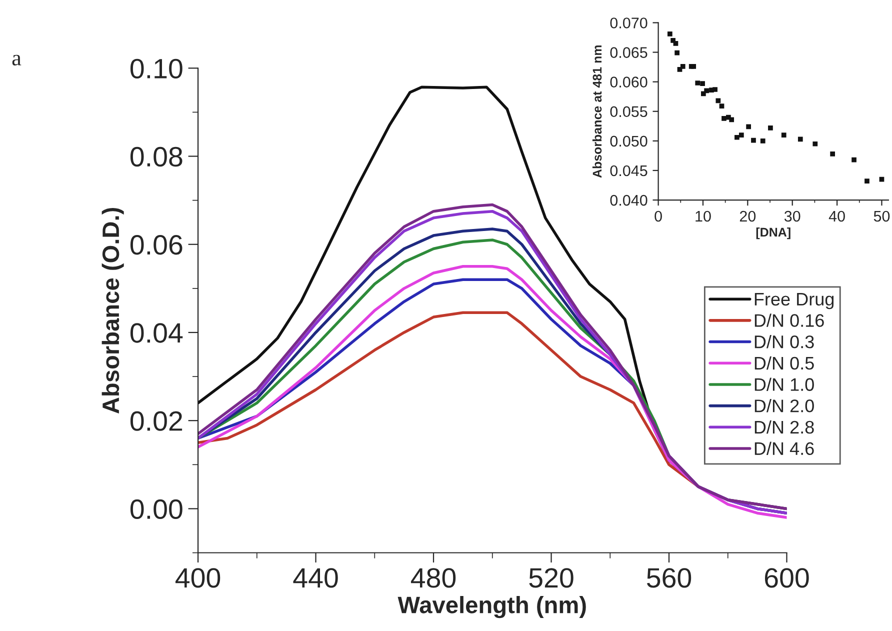  I want to click on legend-label: D/N 2.8, so click(784, 427).